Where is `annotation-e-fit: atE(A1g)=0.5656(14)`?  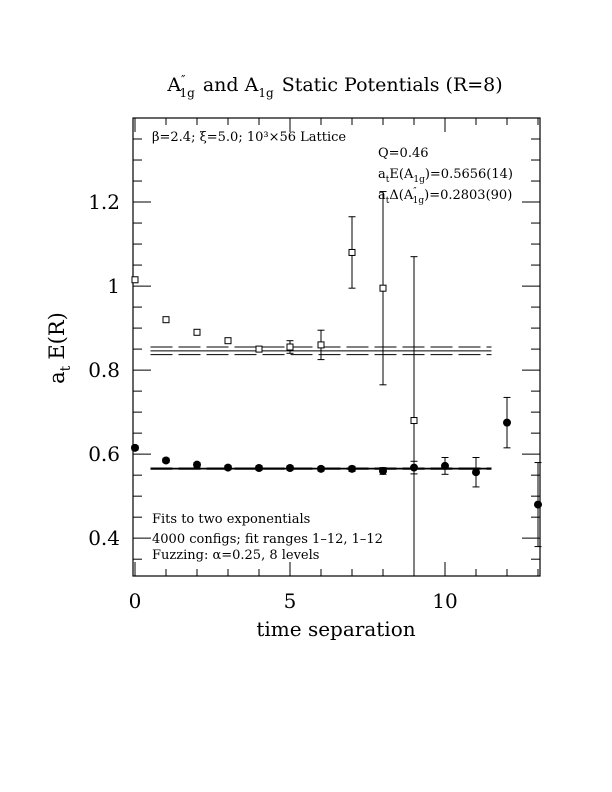 annotation-e-fit: atE(A1g)=0.5656(14) is located at coordinates (445, 176).